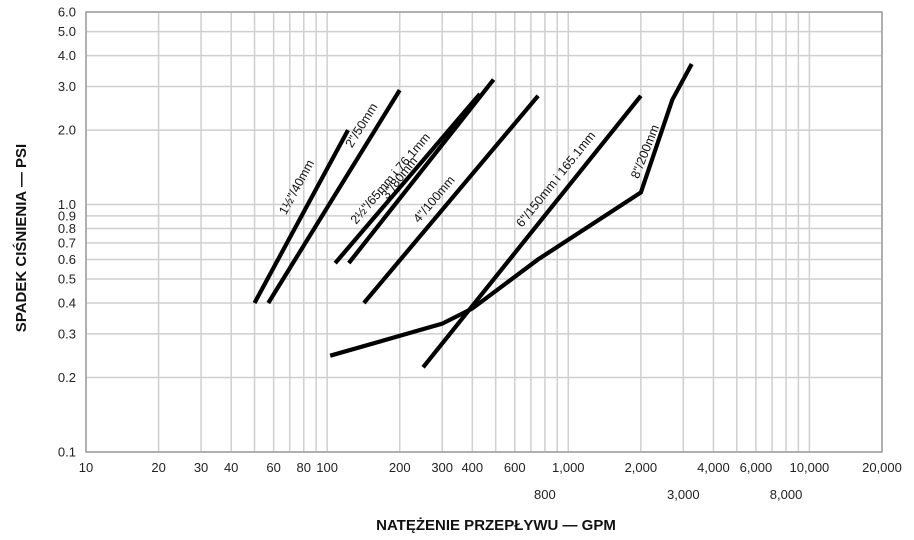 The image size is (914, 540). Describe the element at coordinates (641, 467) in the screenshot. I see `x-tick-label: 2,000` at that location.